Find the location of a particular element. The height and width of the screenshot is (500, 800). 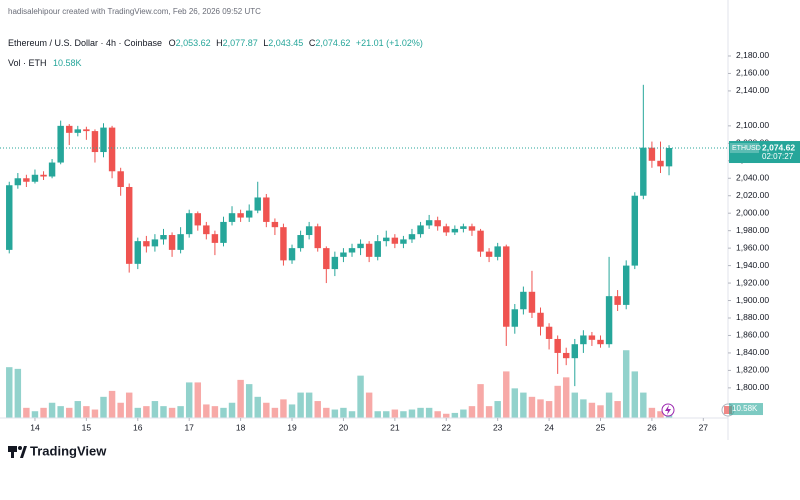

ohlc-key: O is located at coordinates (172, 43).